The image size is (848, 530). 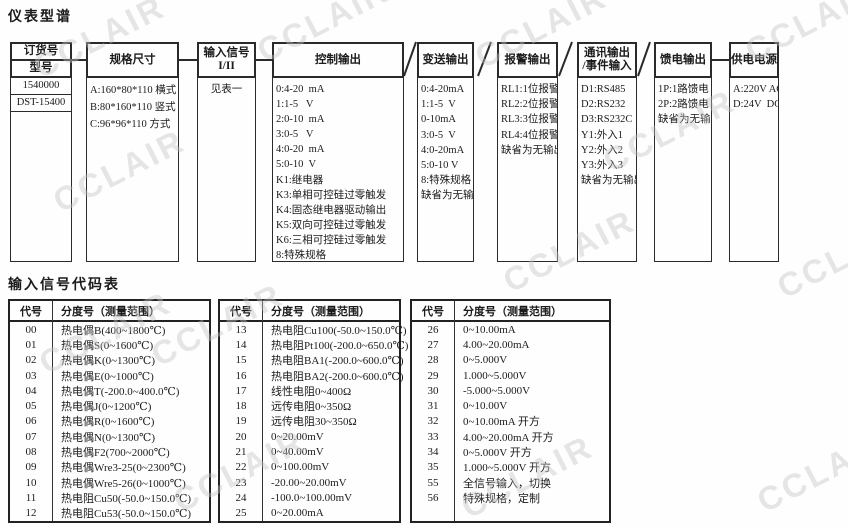 I want to click on header-label: 控制输出, so click(x=338, y=59).